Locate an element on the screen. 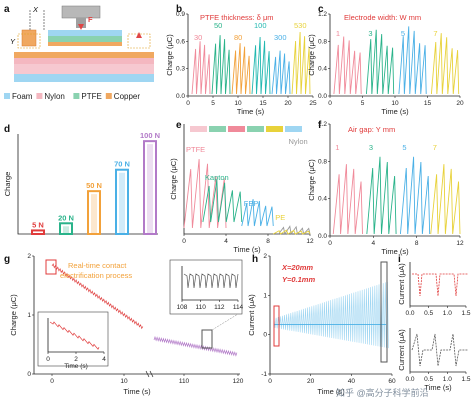 The width and height of the screenshot is (474, 402). b-title: PTFE thickness: δ μm is located at coordinates (237, 17).